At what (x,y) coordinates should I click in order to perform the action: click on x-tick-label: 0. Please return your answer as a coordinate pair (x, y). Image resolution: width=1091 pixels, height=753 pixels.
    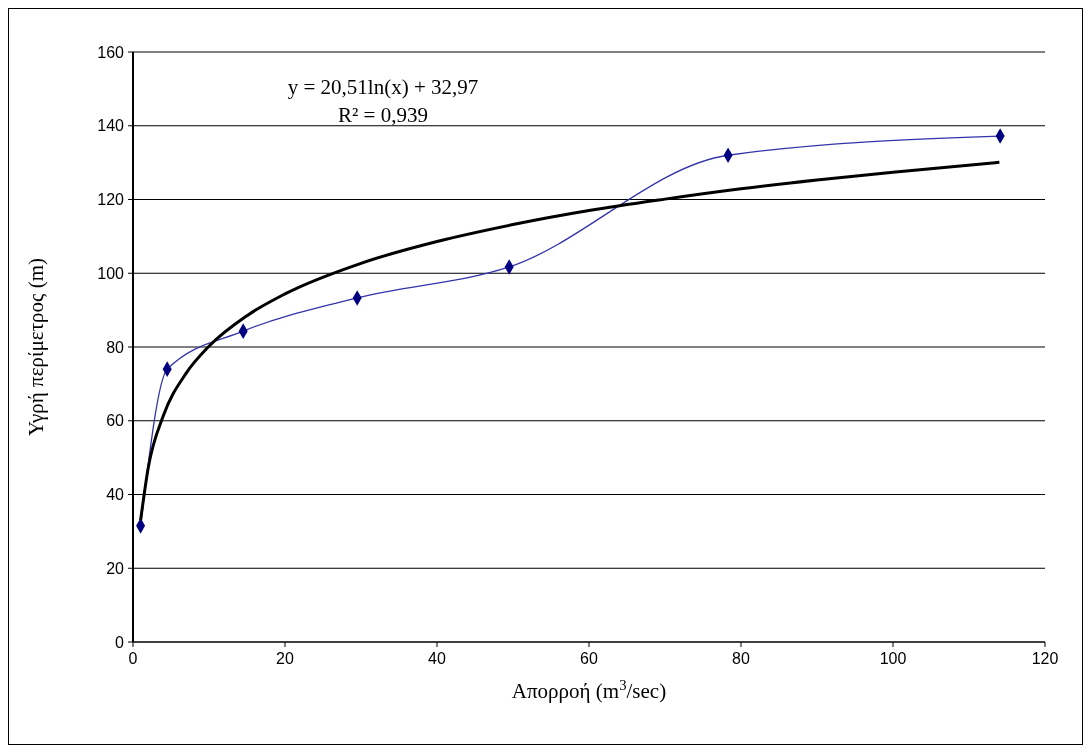
    Looking at the image, I should click on (133, 658).